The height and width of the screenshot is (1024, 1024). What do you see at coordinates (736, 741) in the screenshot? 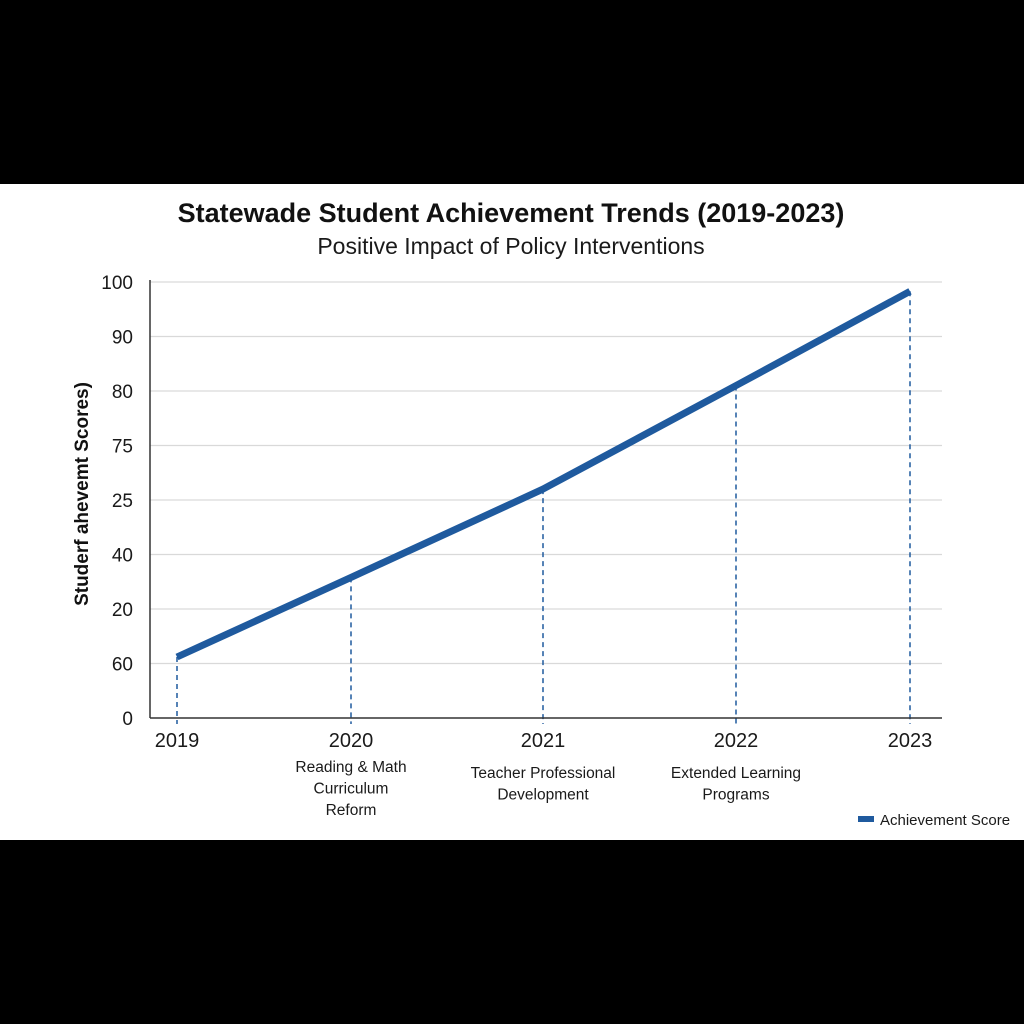
I see `x-tick-label: 2022` at bounding box center [736, 741].